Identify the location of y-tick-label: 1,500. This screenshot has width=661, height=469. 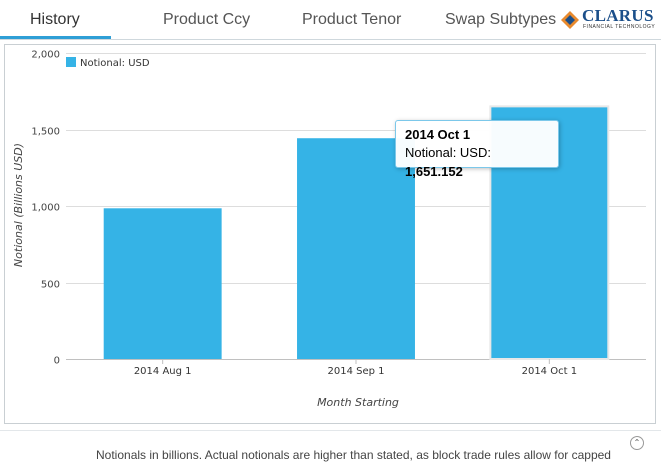
(45, 132).